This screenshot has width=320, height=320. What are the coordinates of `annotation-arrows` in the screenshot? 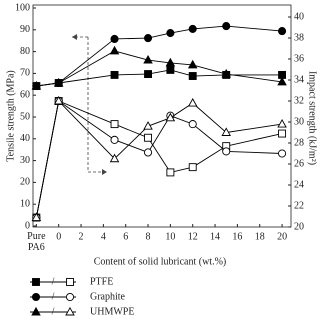 It's located at (88, 104).